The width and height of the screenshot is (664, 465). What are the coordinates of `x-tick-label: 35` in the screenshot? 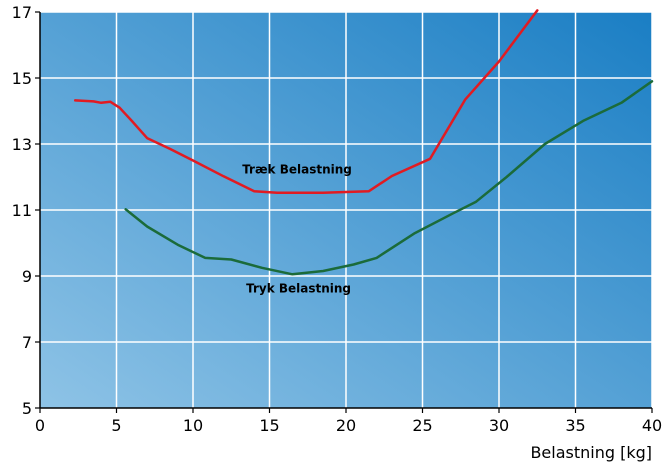 It's located at (575, 425).